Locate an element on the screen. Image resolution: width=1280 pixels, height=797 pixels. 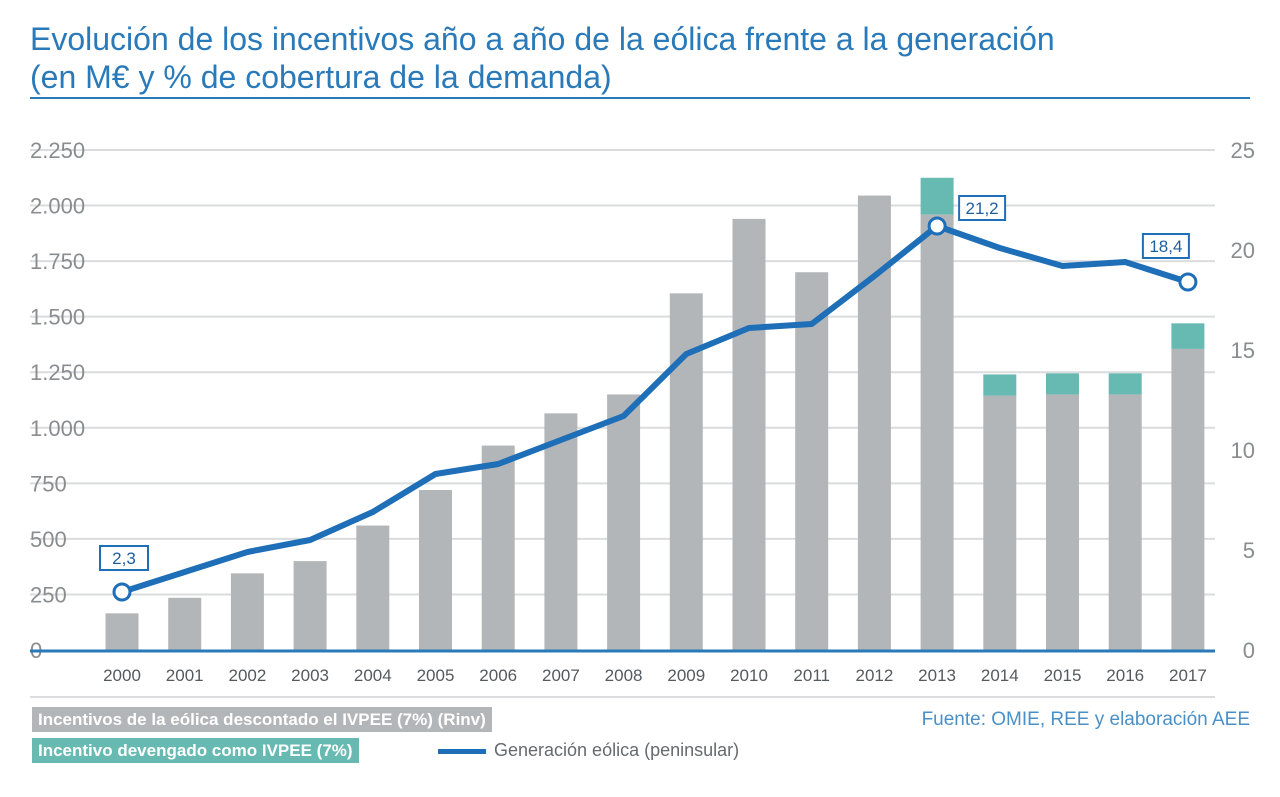
legend-teal-bar: Incentivo devengado como IVPEE (7%) is located at coordinates (195, 750).